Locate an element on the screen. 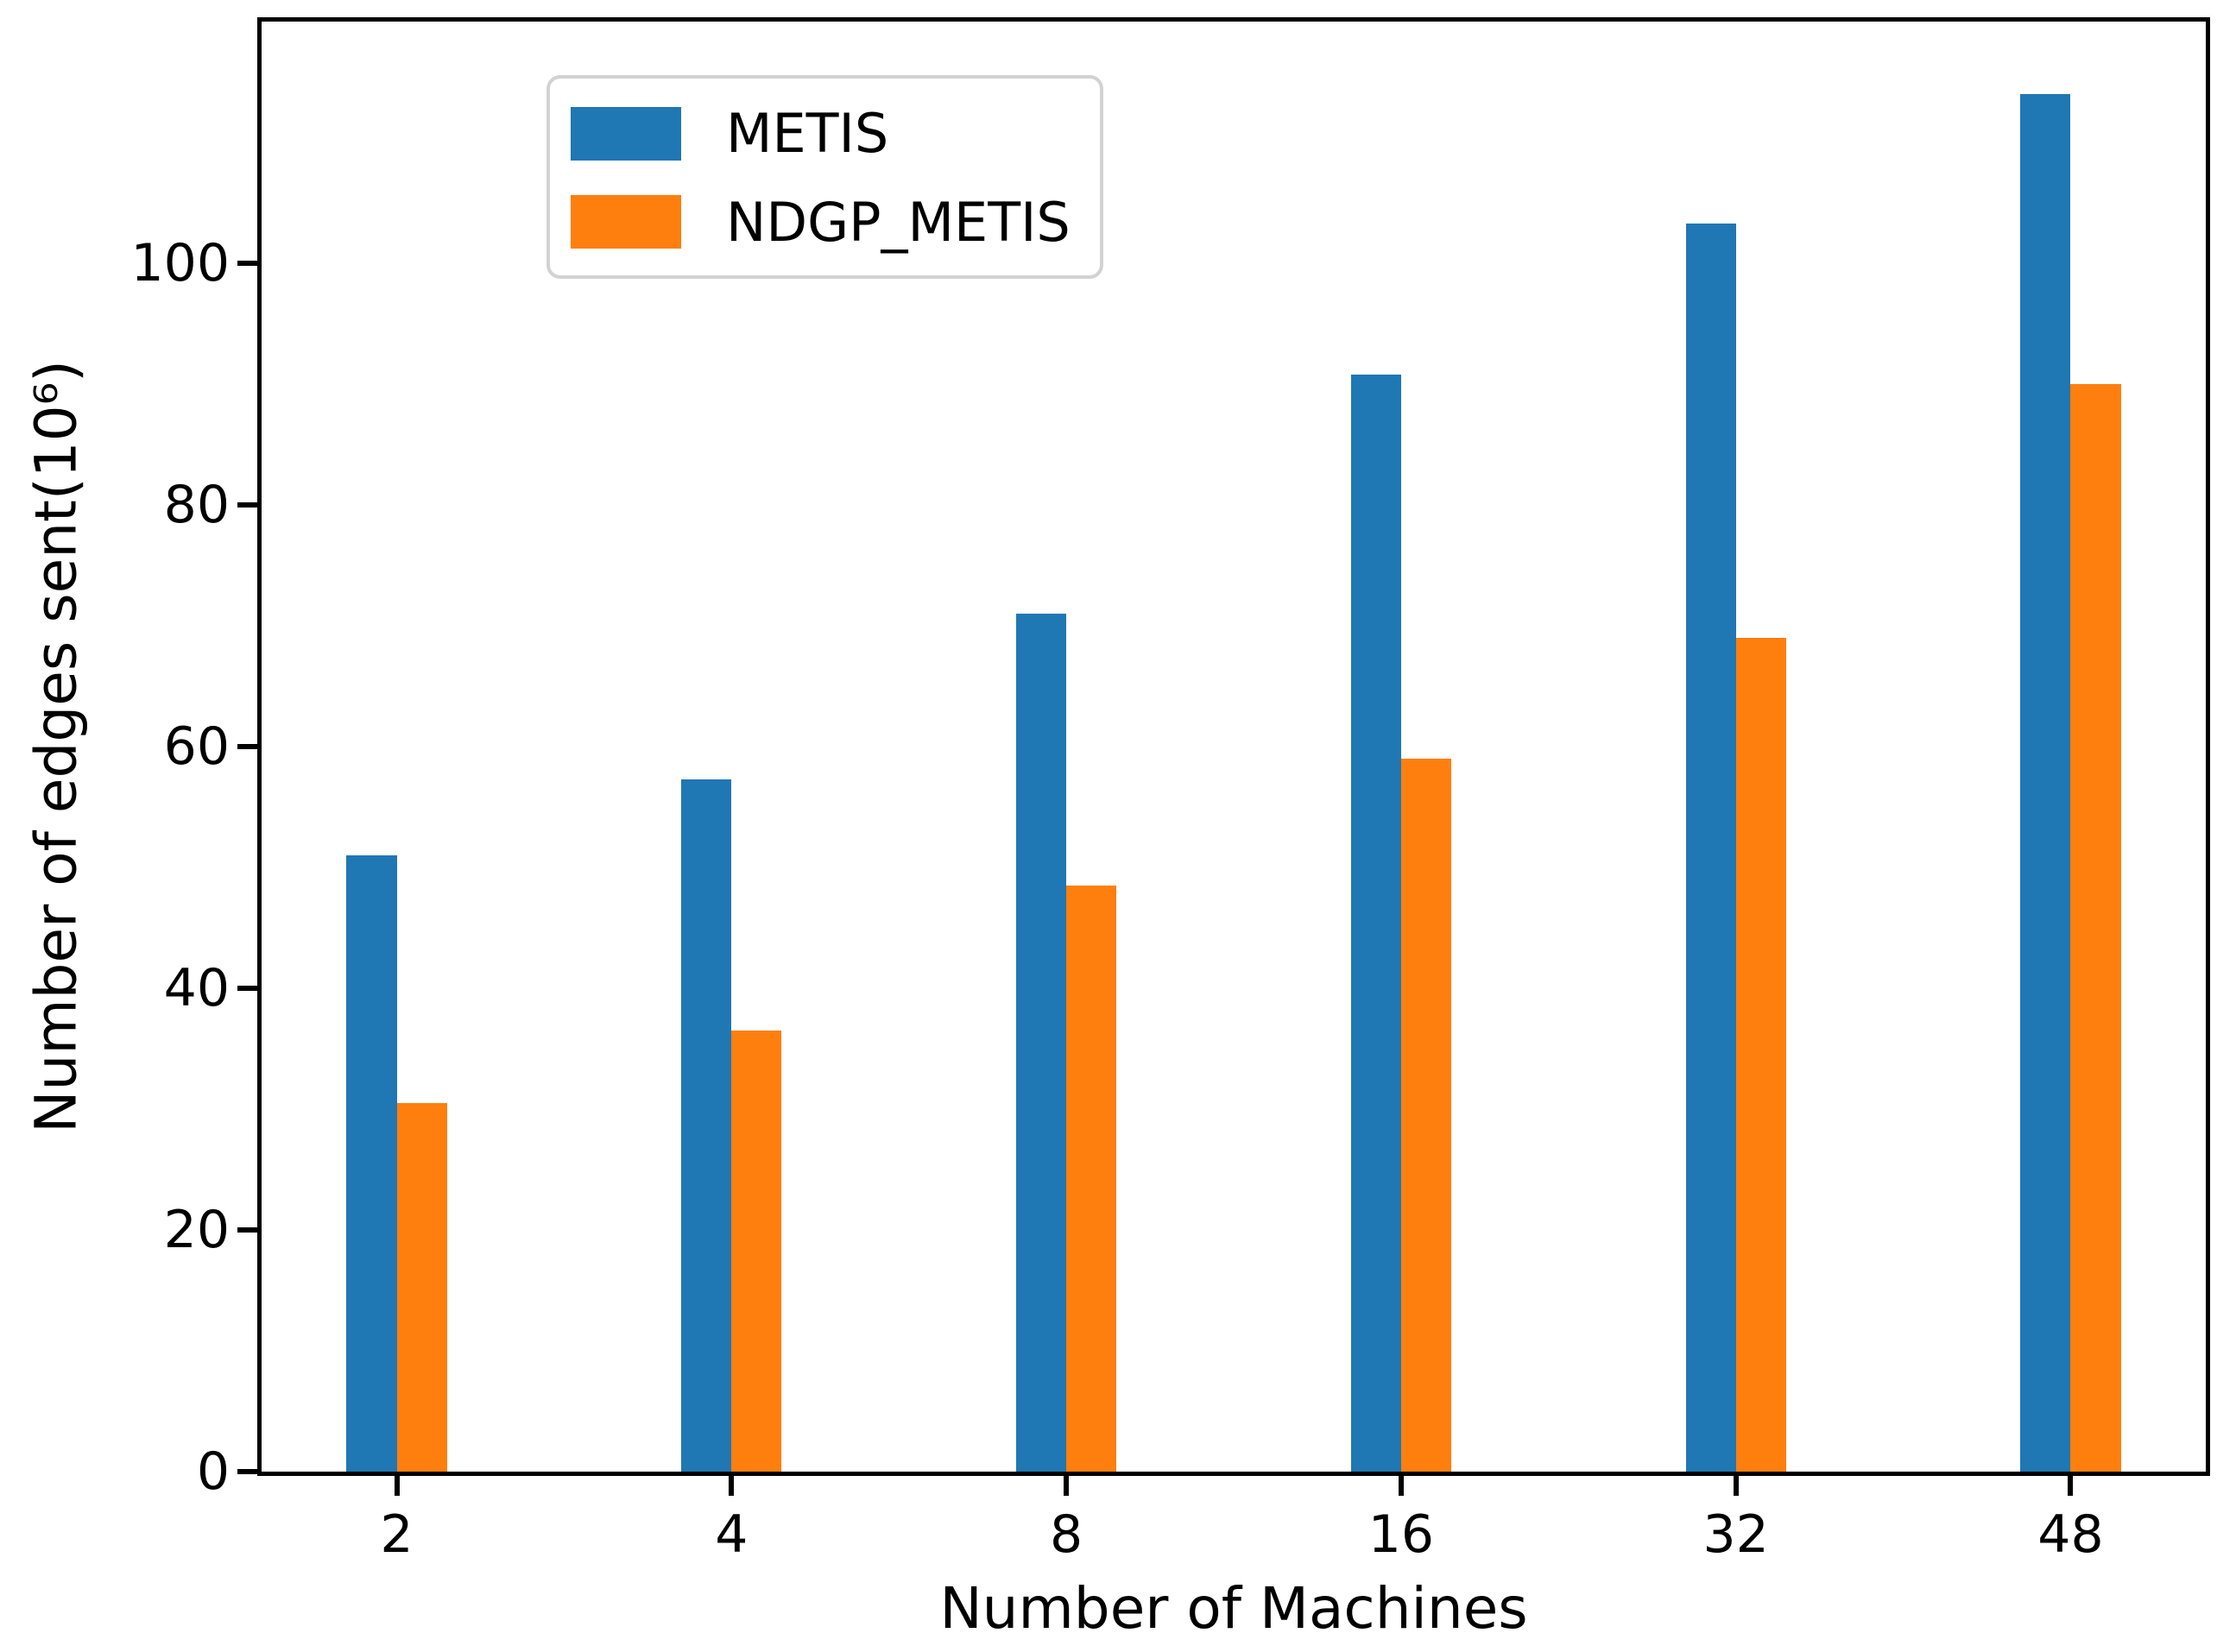  x-tick-label: 2 is located at coordinates (397, 1534).